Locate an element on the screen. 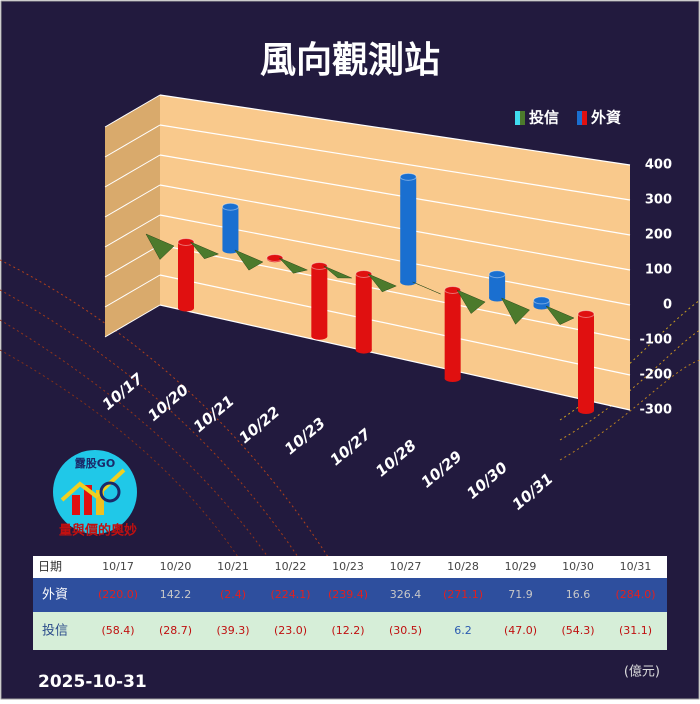  table-value: (239.4) is located at coordinates (348, 594).